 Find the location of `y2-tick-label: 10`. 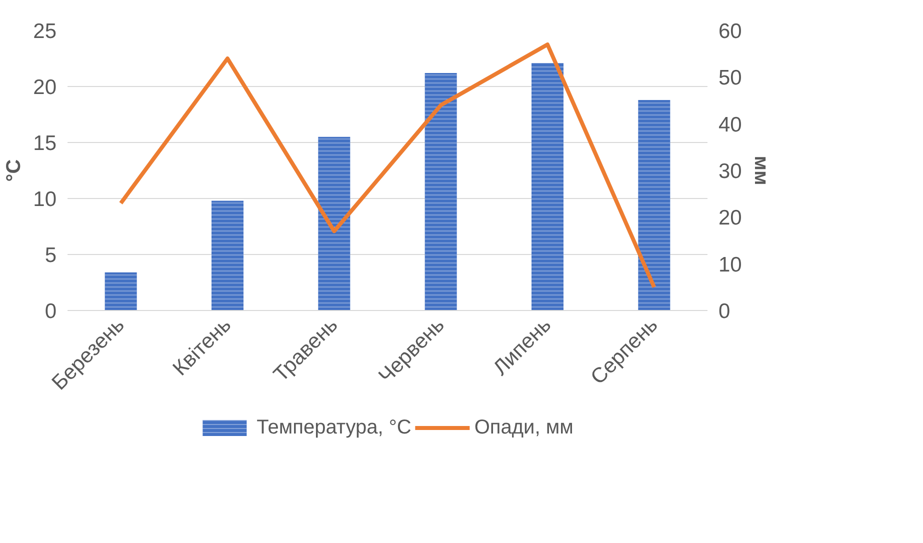

y2-tick-label: 10 is located at coordinates (730, 264).